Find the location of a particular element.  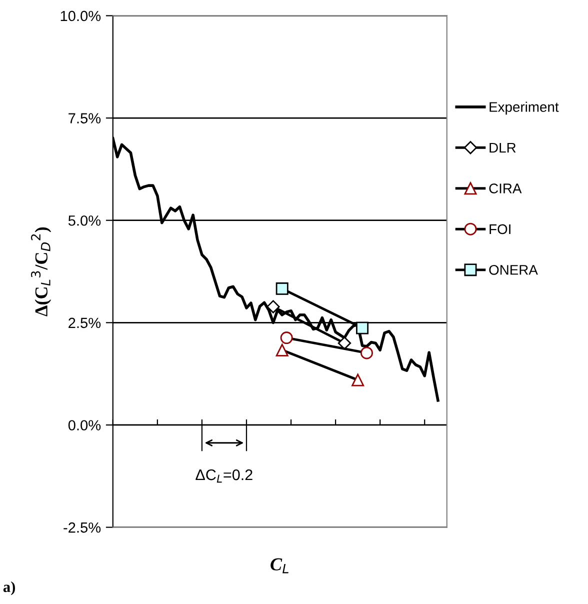

y-axis-title: Δ(C$_{L}$$^{3}$/C$_{D}$$^{2}$) is located at coordinates (41, 271).